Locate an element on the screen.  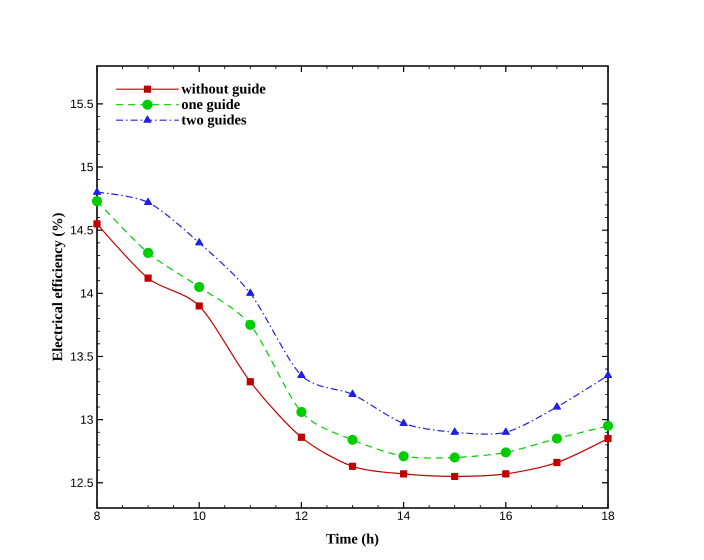
x-tick-label: 18 is located at coordinates (608, 516).